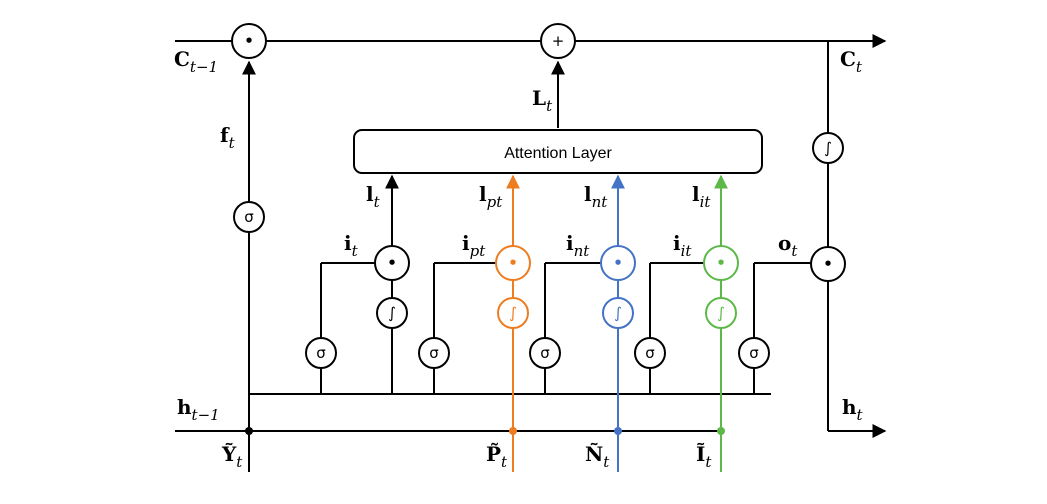  I want to click on i-gate-sigma-node: σ, so click(650, 353).